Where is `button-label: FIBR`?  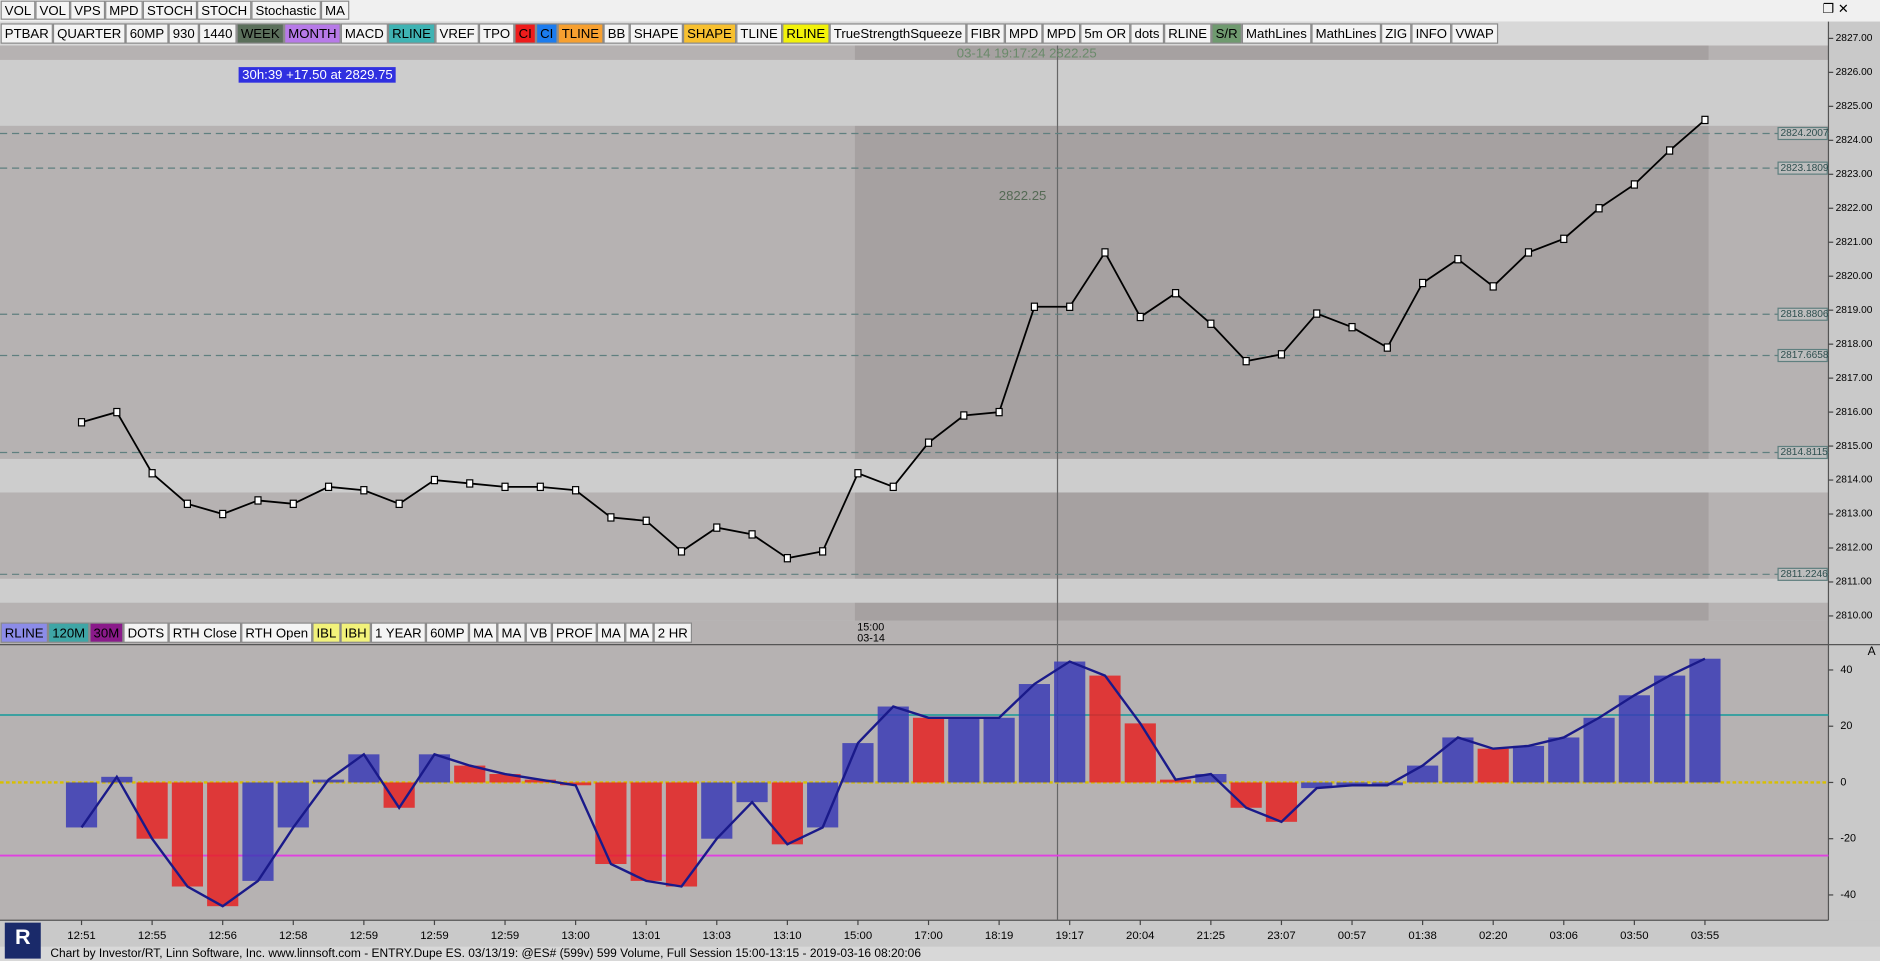
button-label: FIBR is located at coordinates (986, 33).